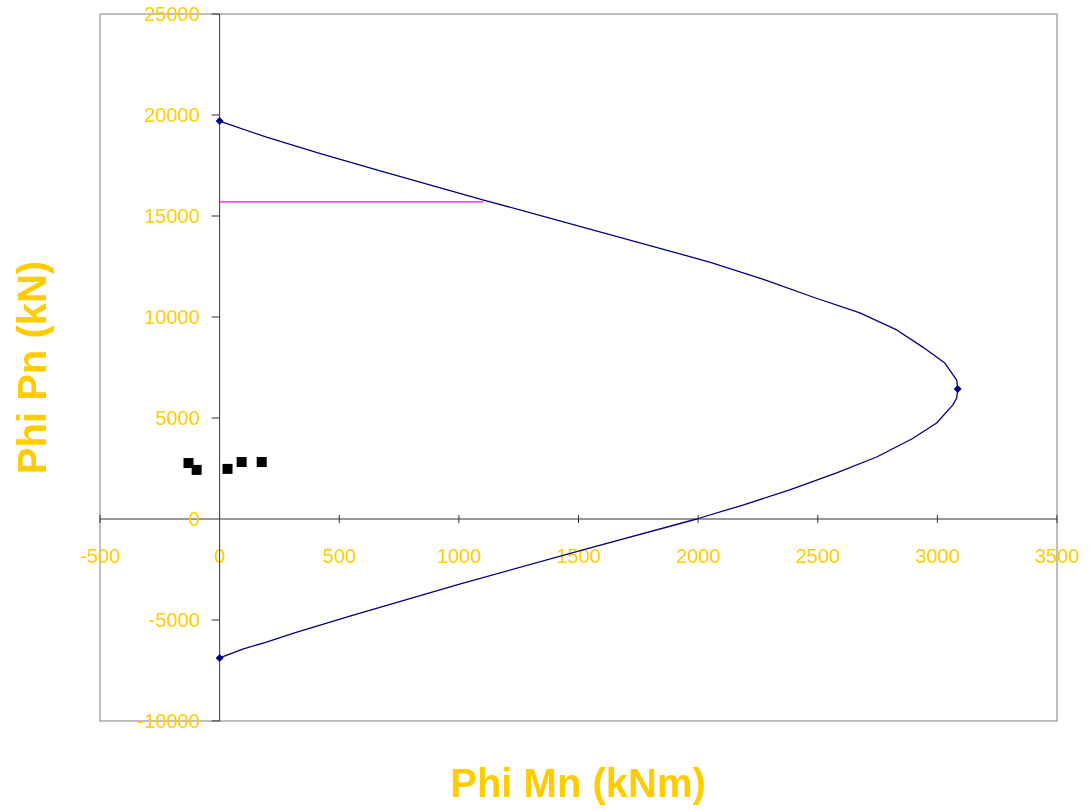 The image size is (1089, 811). What do you see at coordinates (194, 519) in the screenshot?
I see `y-tick-label: 0` at bounding box center [194, 519].